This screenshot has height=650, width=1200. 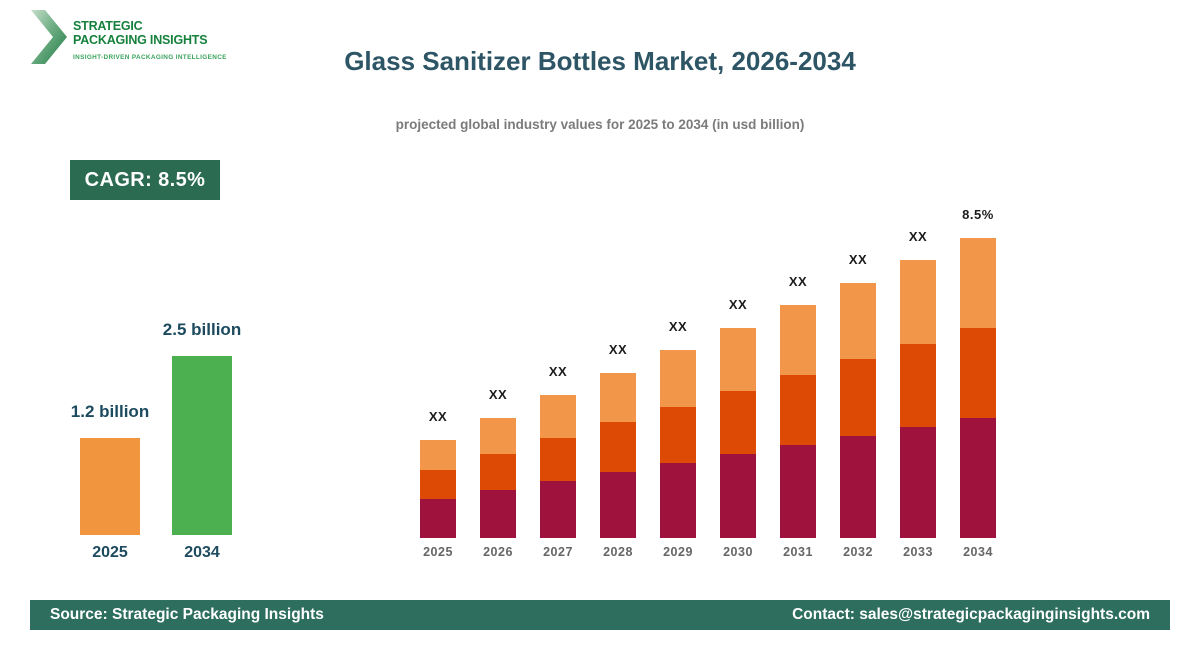 I want to click on stack-column-2025: XX 2025, so click(x=438, y=484).